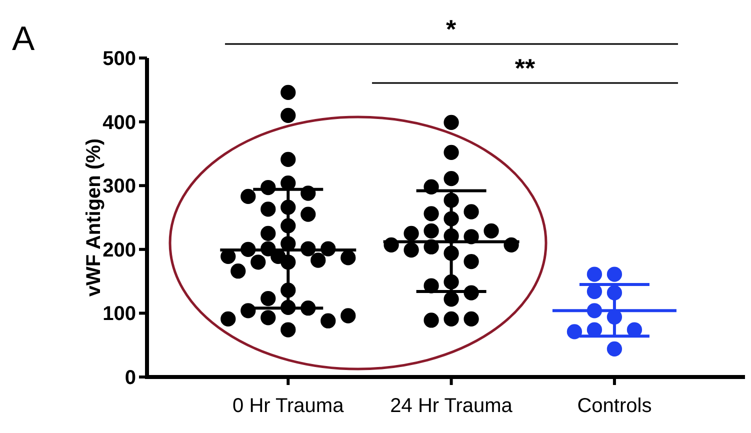 This screenshot has height=433, width=751. What do you see at coordinates (23, 39) in the screenshot?
I see `text: A` at bounding box center [23, 39].